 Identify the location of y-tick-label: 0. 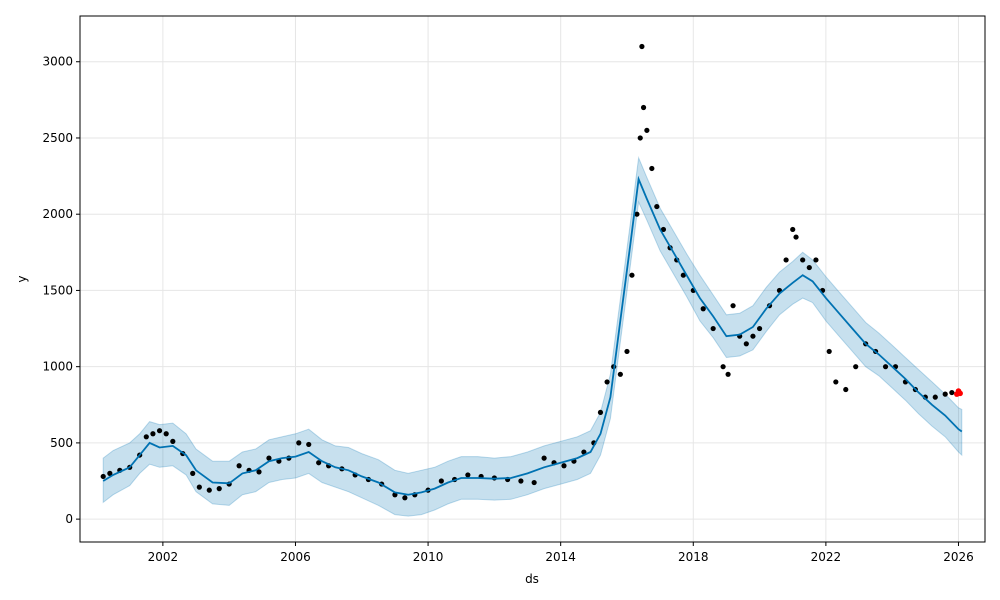
(69, 519).